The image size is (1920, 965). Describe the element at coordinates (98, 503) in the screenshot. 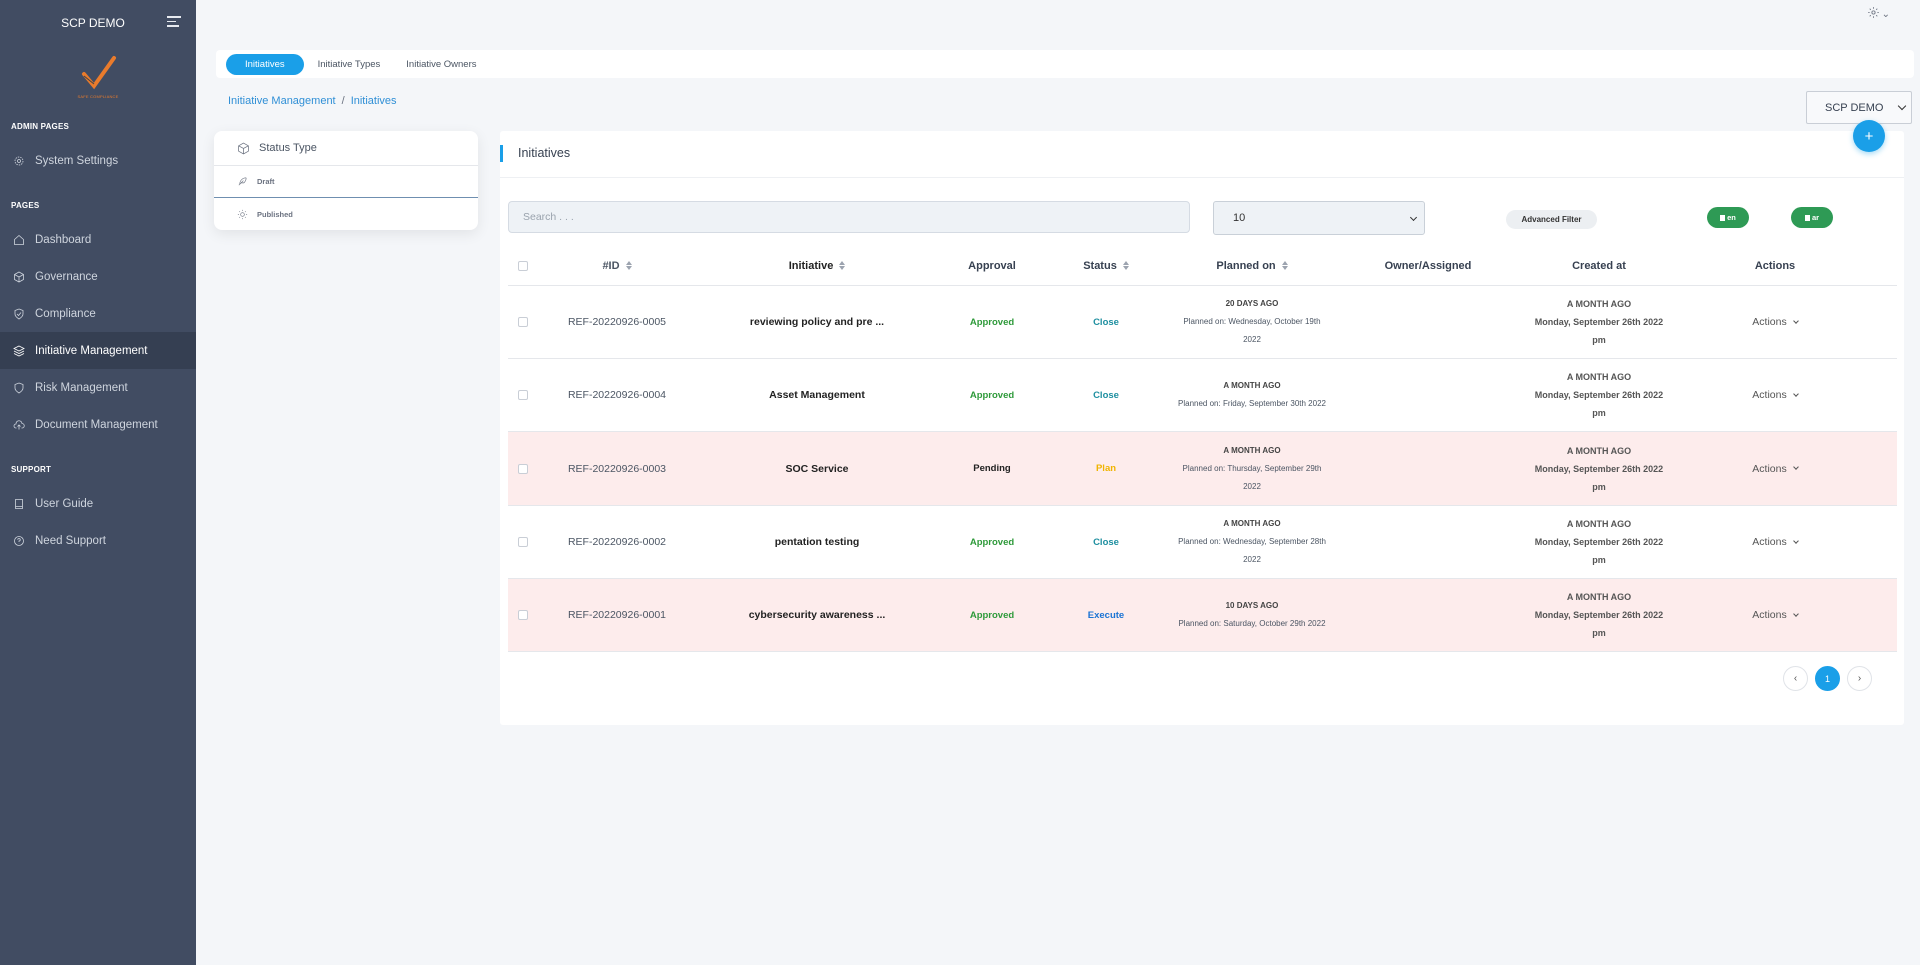

I see `sidebar-item-user-guide: User Guide` at that location.